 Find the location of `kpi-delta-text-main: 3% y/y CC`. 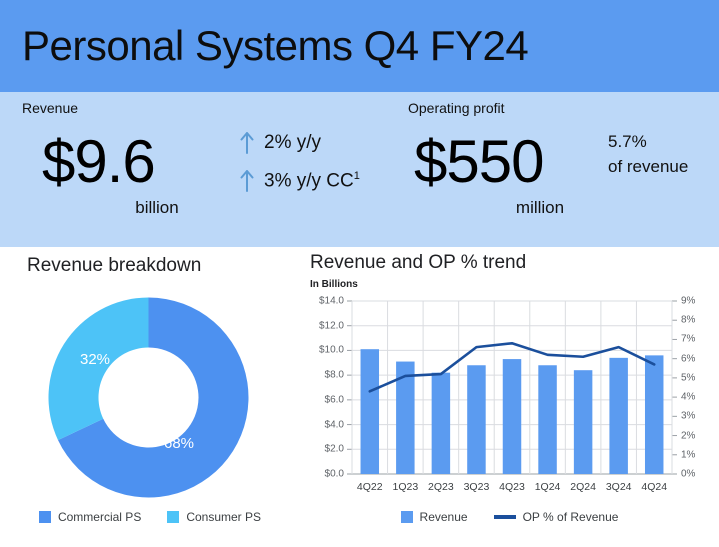

kpi-delta-text-main: 3% y/y CC is located at coordinates (309, 181).